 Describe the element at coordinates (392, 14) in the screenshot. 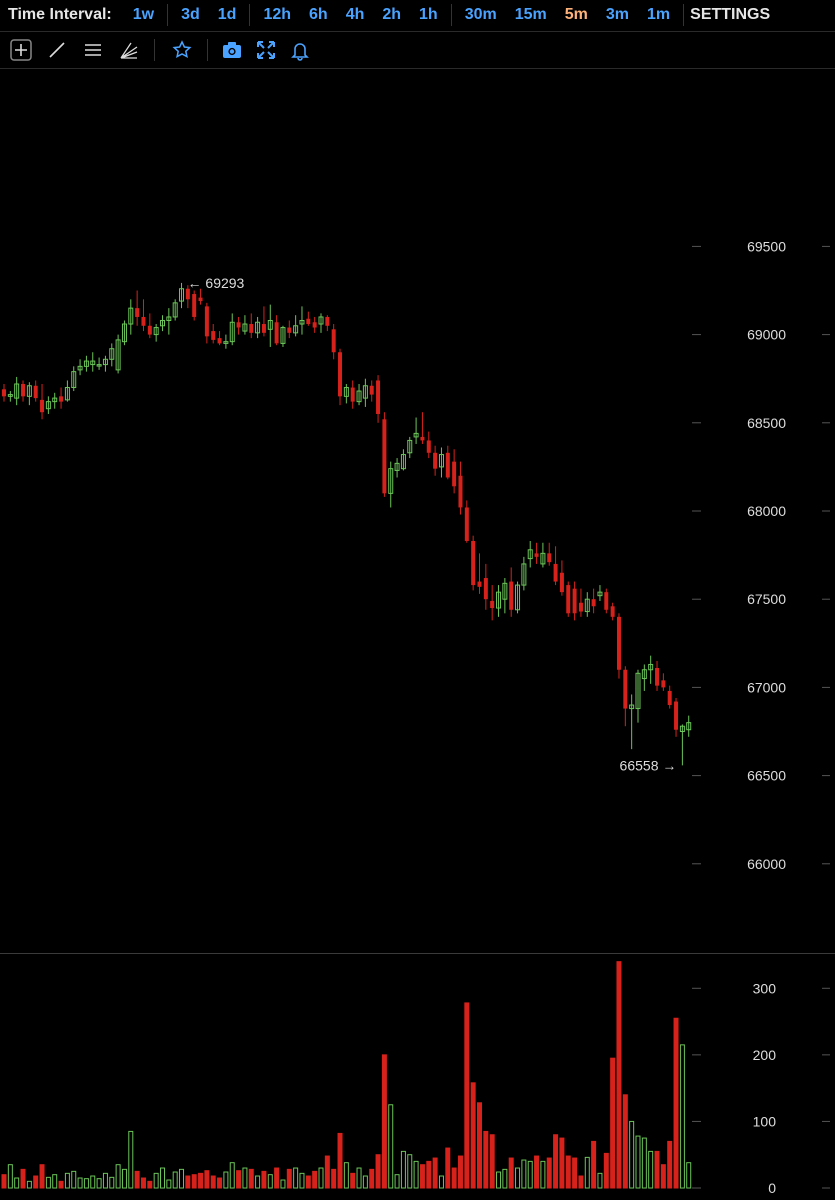

I see `interval-button-2h: 2h` at that location.